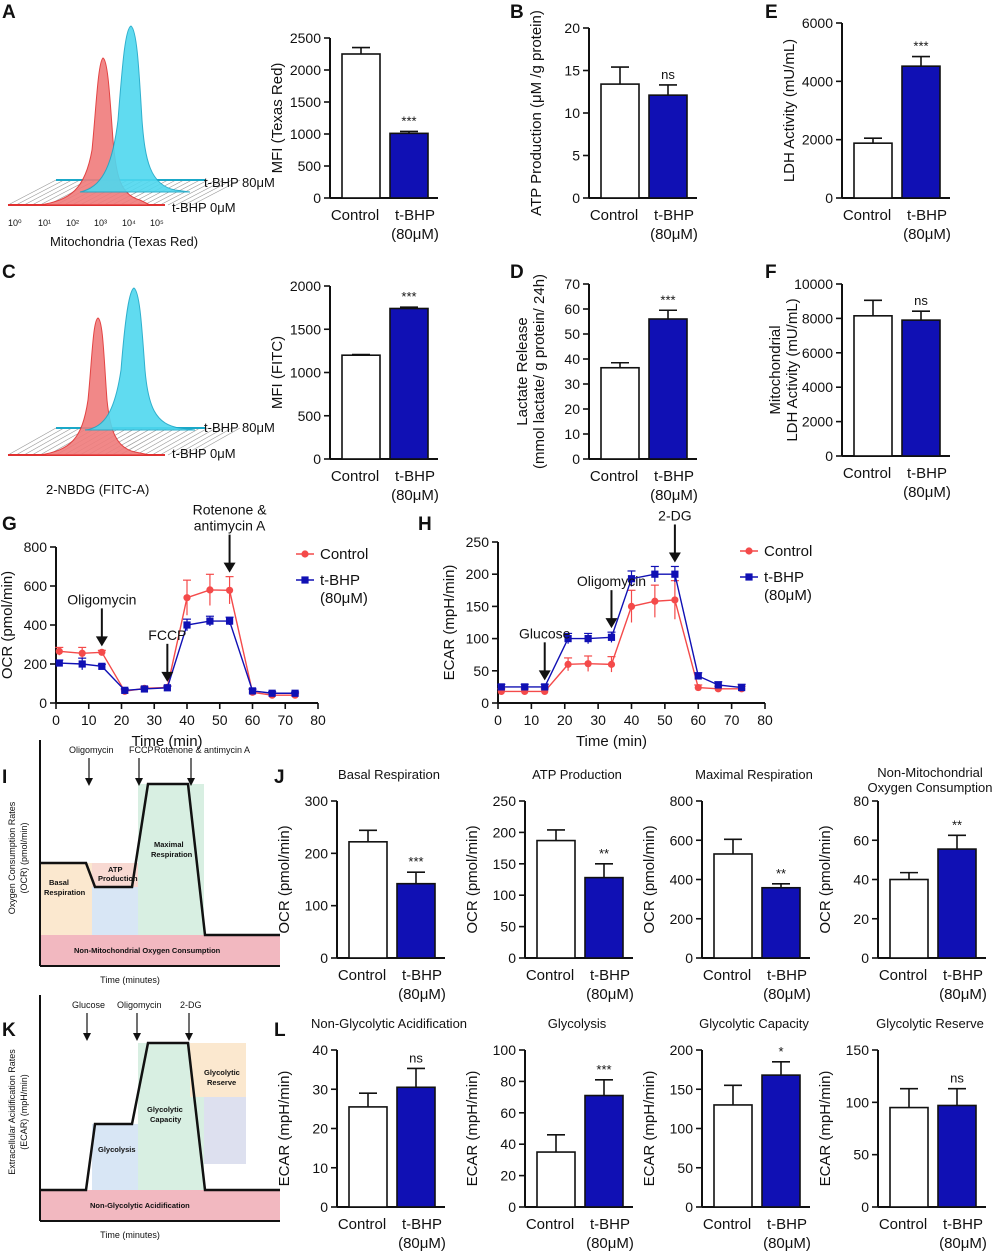 The height and width of the screenshot is (1259, 1003). Describe the element at coordinates (416, 1147) in the screenshot. I see `bar-tbhp-L1` at that location.